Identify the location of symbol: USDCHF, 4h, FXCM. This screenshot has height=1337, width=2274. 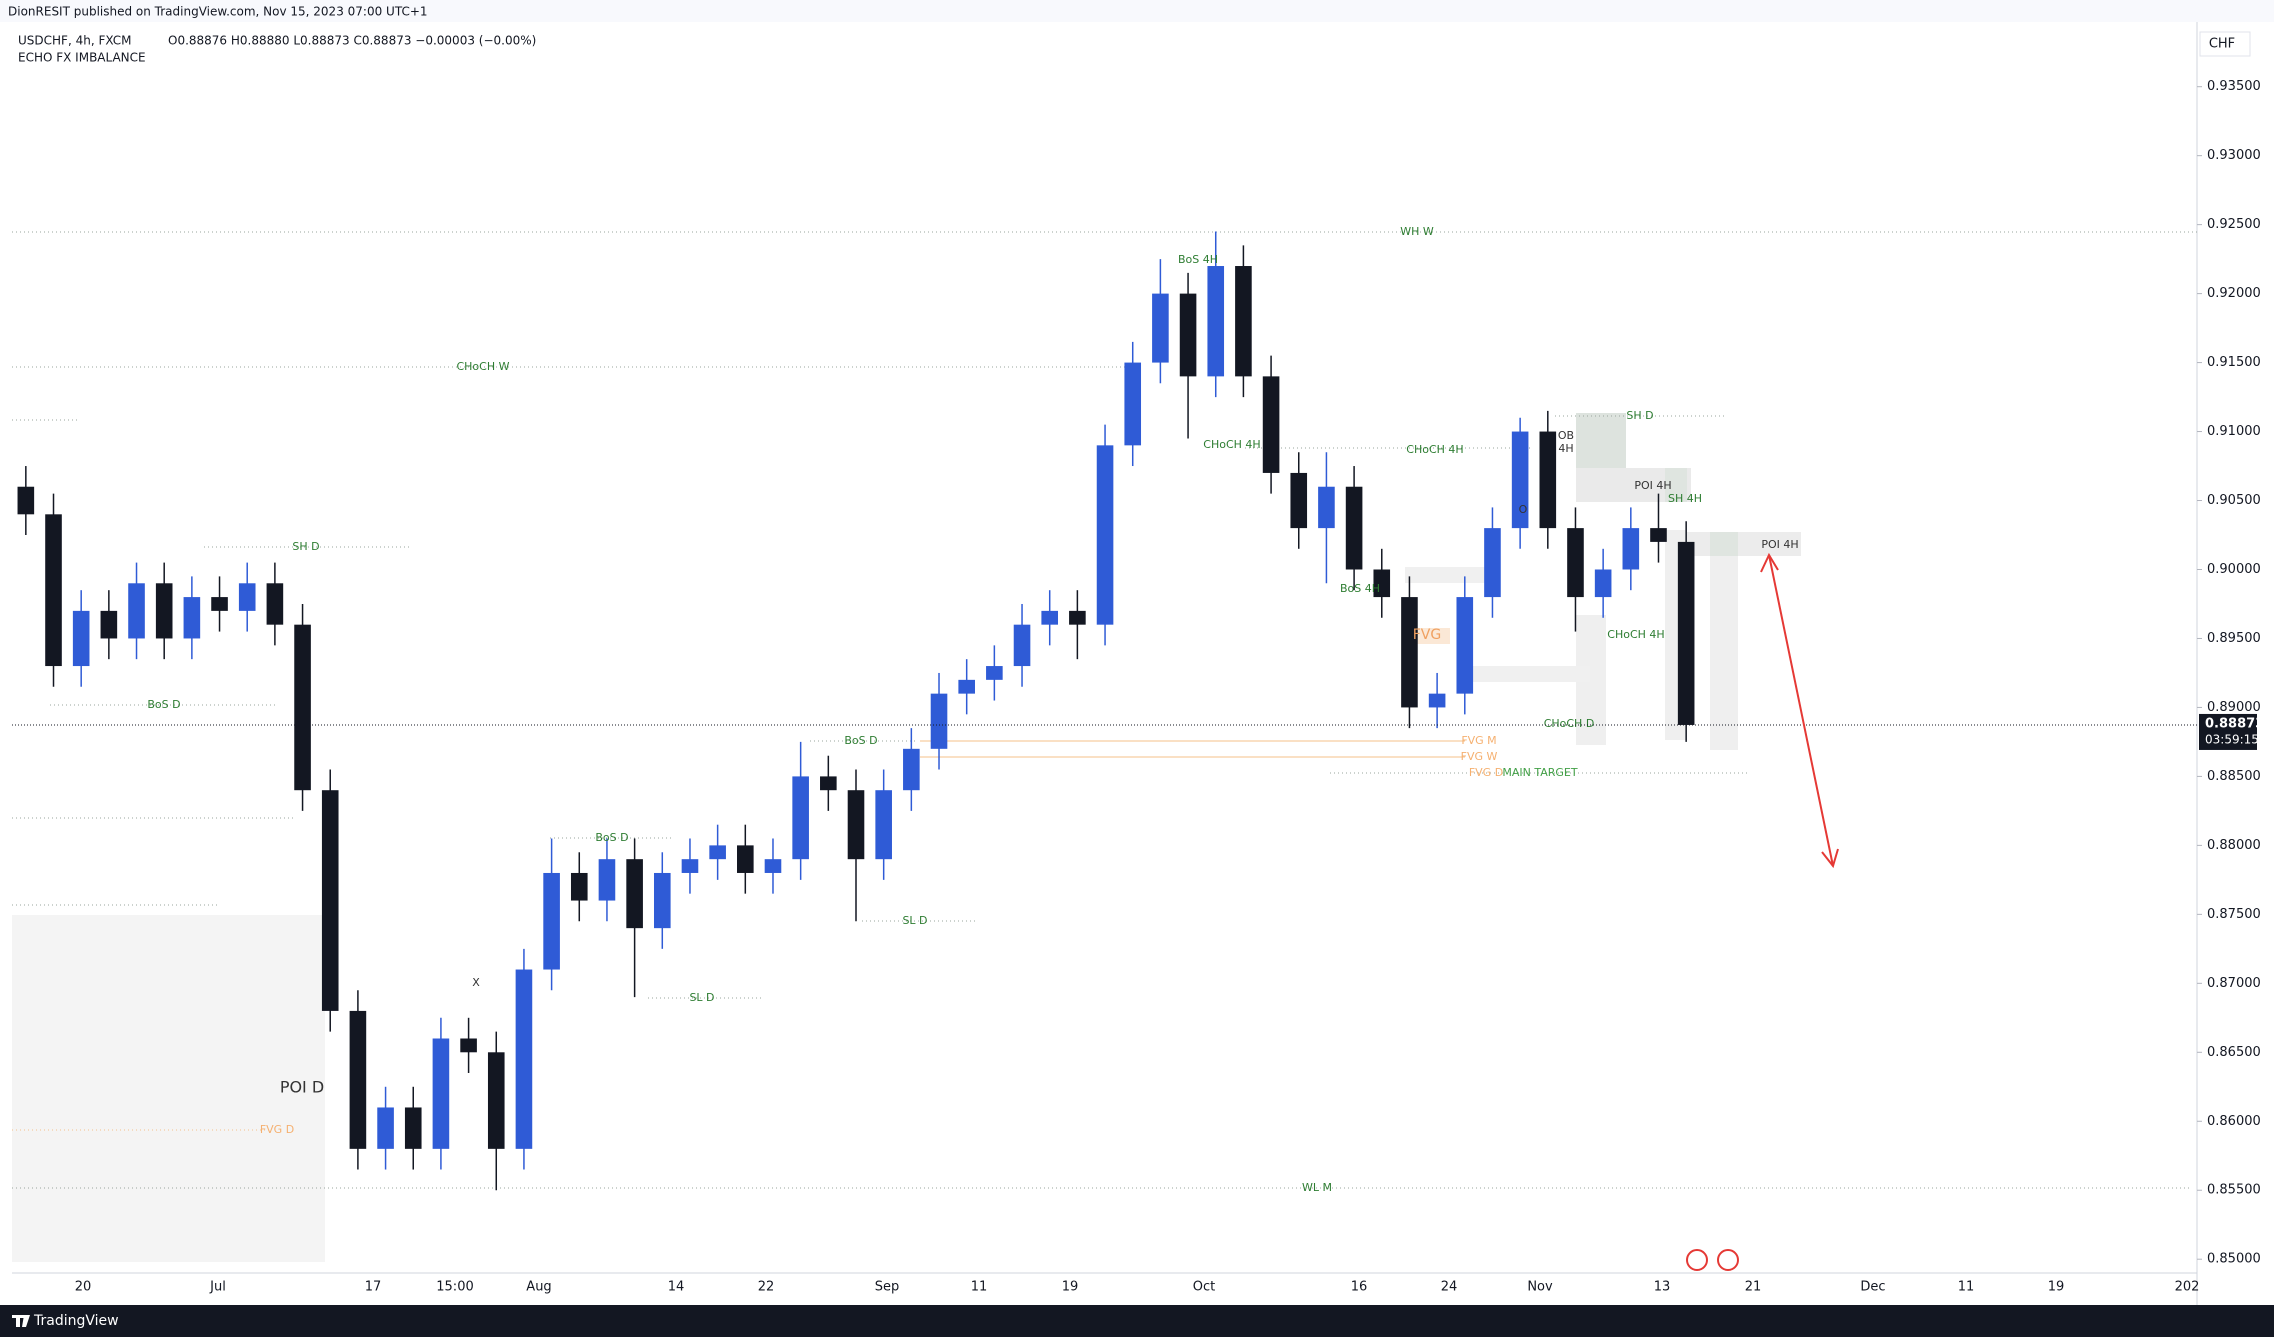
(74, 41).